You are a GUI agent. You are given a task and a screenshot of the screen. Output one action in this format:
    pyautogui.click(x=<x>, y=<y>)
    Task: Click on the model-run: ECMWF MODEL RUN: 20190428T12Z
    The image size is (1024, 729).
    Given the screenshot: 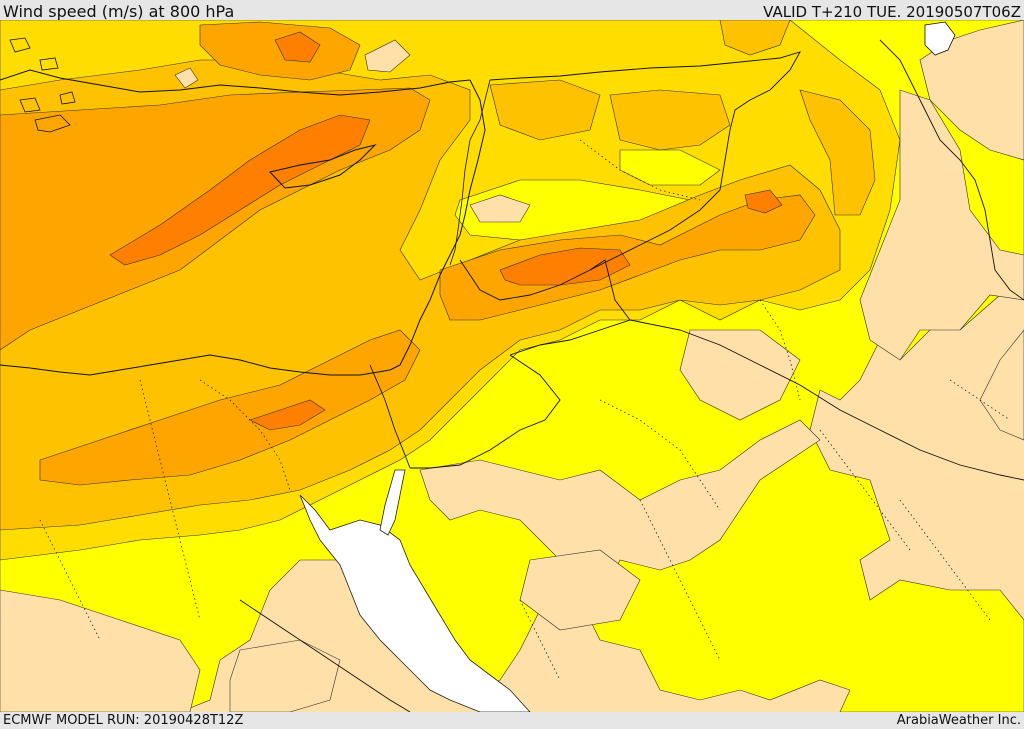 What is the action you would take?
    pyautogui.click(x=123, y=720)
    